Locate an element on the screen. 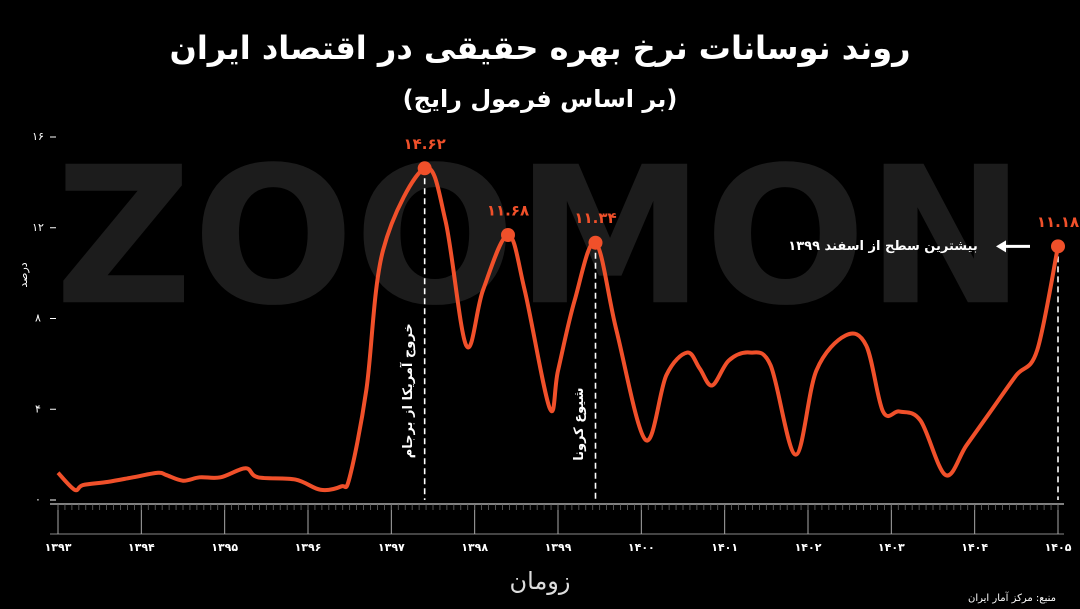  x-tick-label: ۱۳۹۶ is located at coordinates (308, 547).